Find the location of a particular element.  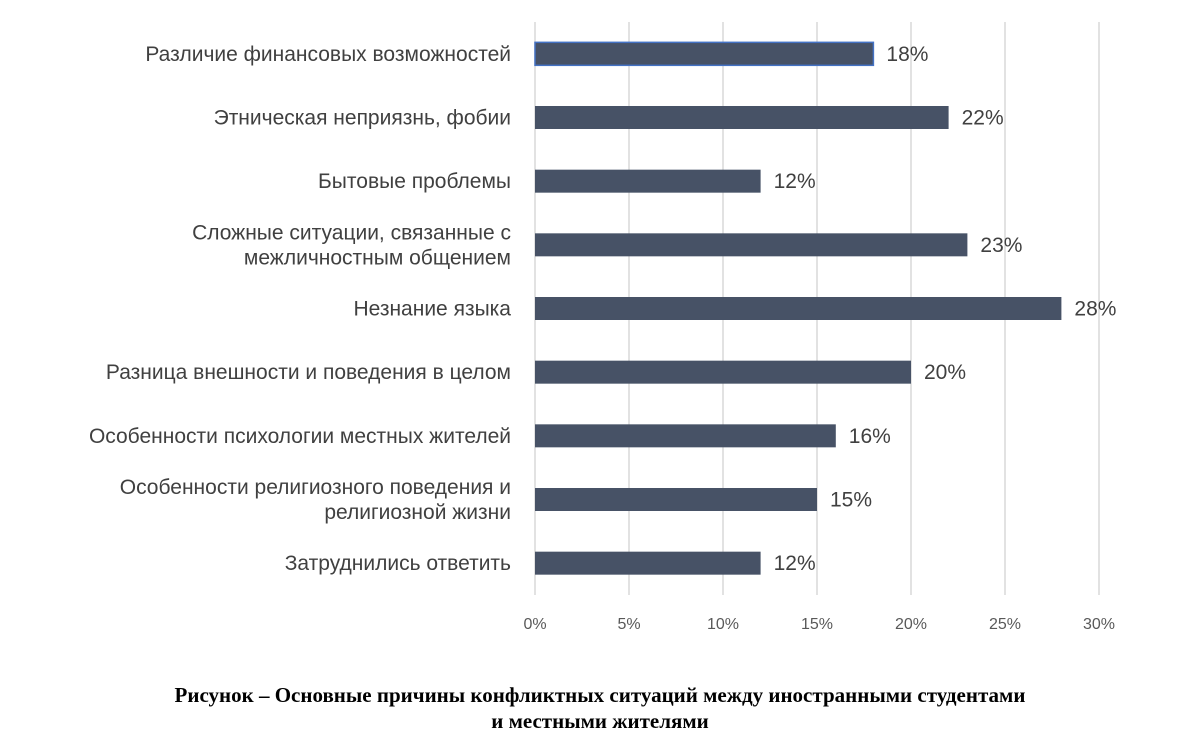

x-tick-label: 25% is located at coordinates (1005, 624).